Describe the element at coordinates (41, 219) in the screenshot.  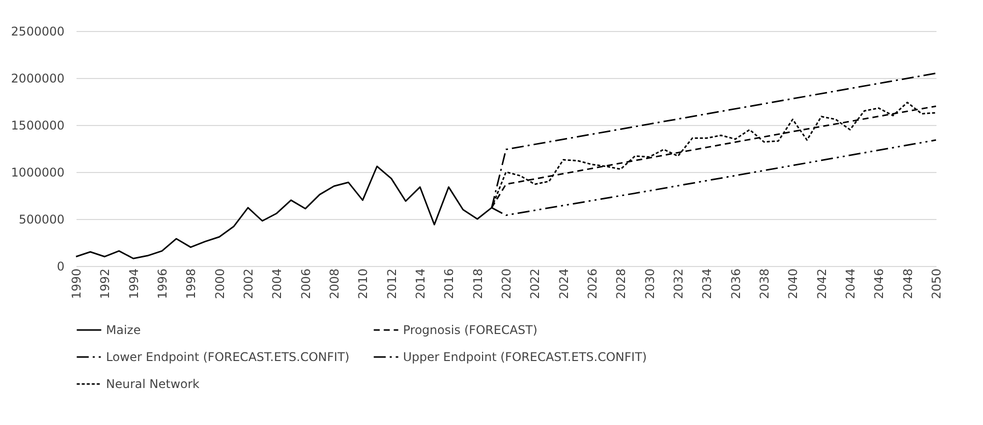
I see `y-tick-label: 500000` at that location.